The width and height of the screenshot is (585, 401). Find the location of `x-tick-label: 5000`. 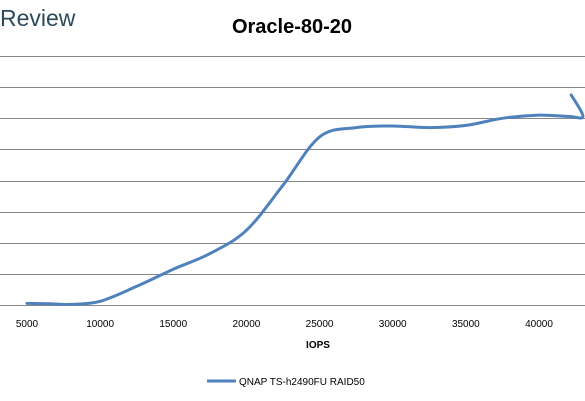

x-tick-label: 5000 is located at coordinates (27, 324).